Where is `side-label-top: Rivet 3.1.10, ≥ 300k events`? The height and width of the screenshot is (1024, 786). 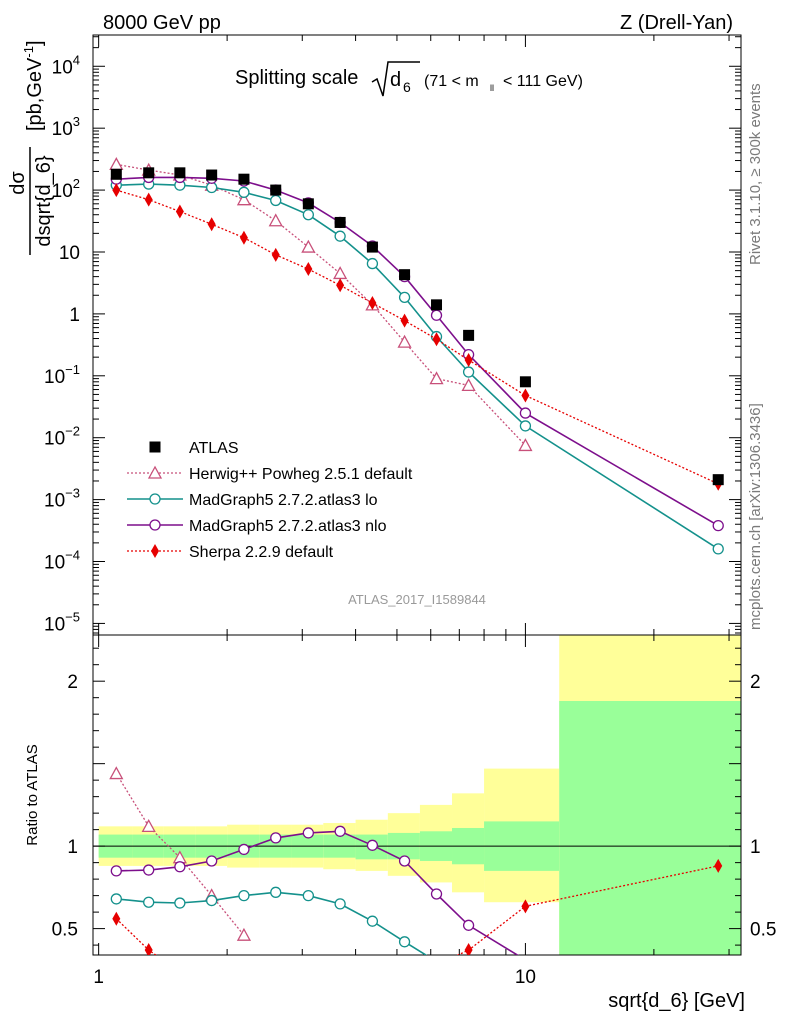 side-label-top: Rivet 3.1.10, ≥ 300k events is located at coordinates (755, 174).